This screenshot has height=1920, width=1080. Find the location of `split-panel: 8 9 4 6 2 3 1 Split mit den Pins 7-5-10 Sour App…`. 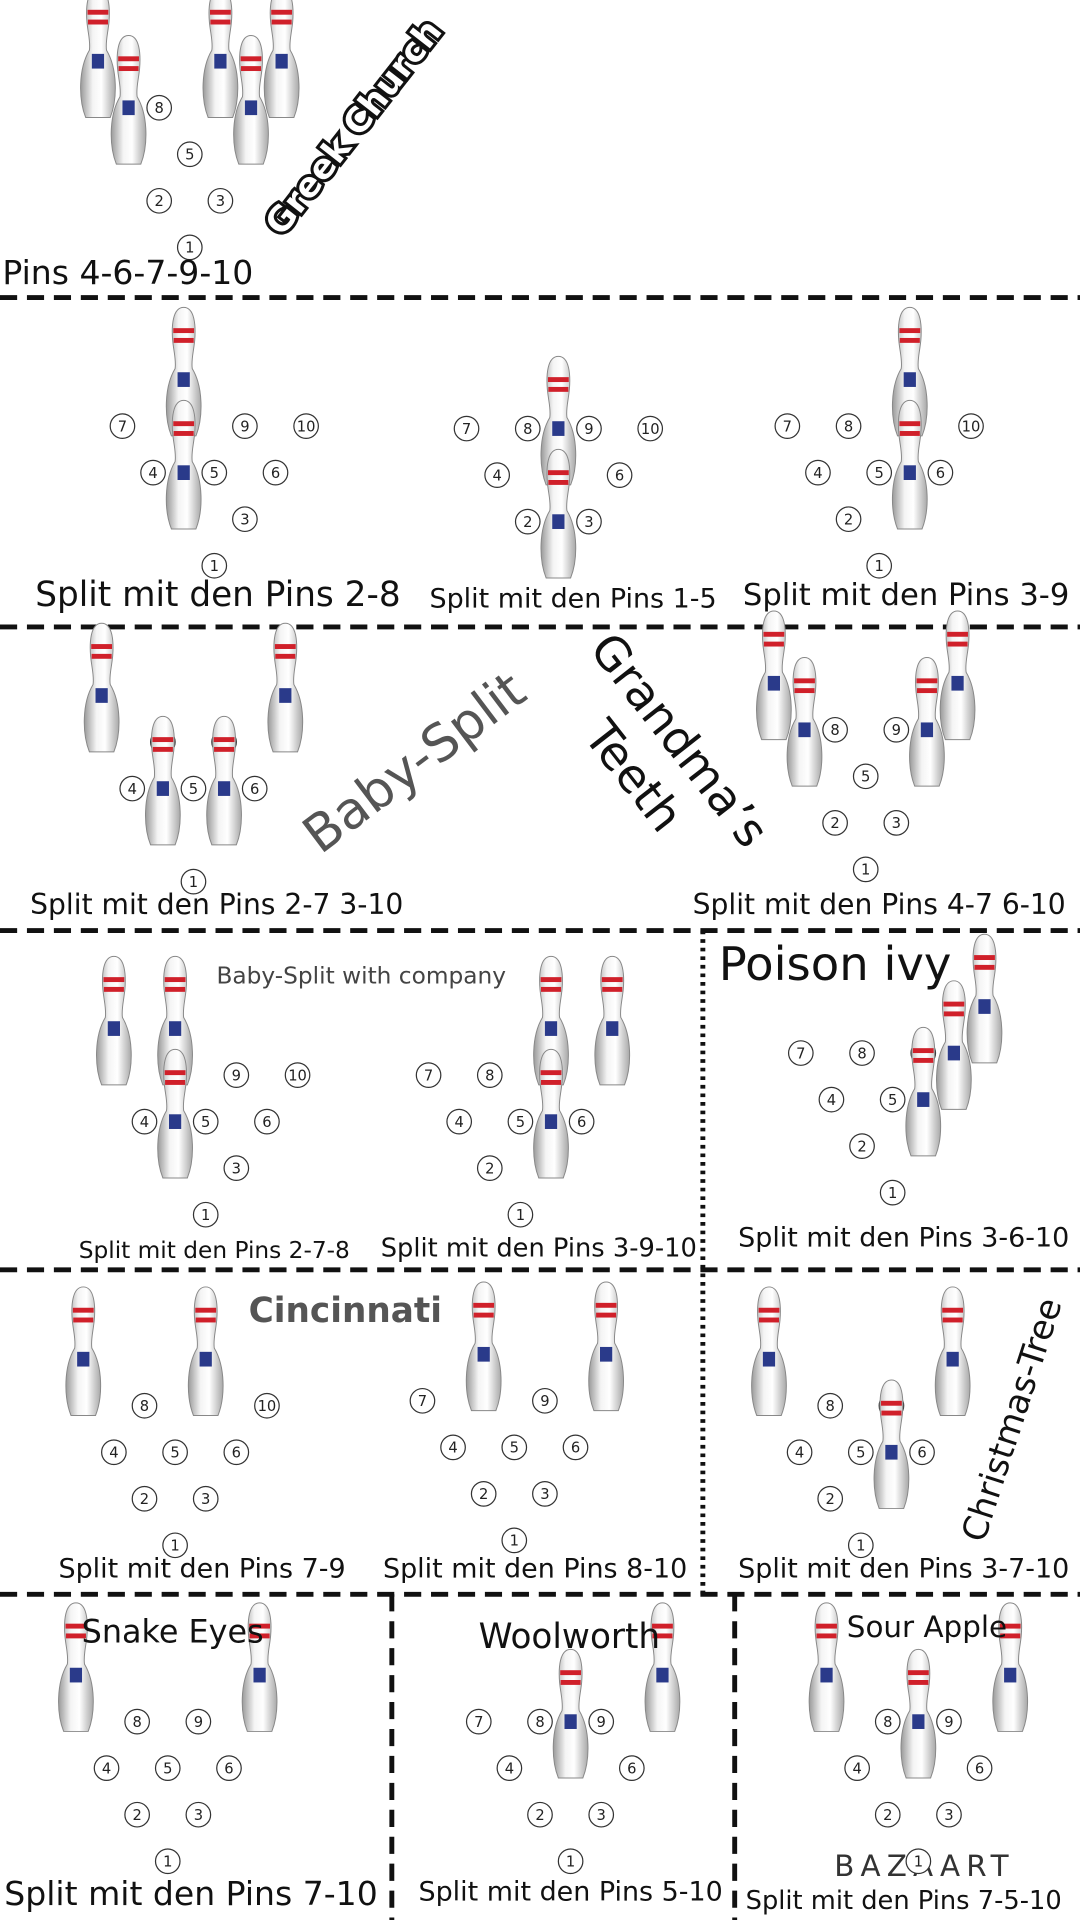

split-panel: 8 9 4 6 2 3 1 Split mit den Pins 7-5-10 Sour App… is located at coordinates (904, 1759).